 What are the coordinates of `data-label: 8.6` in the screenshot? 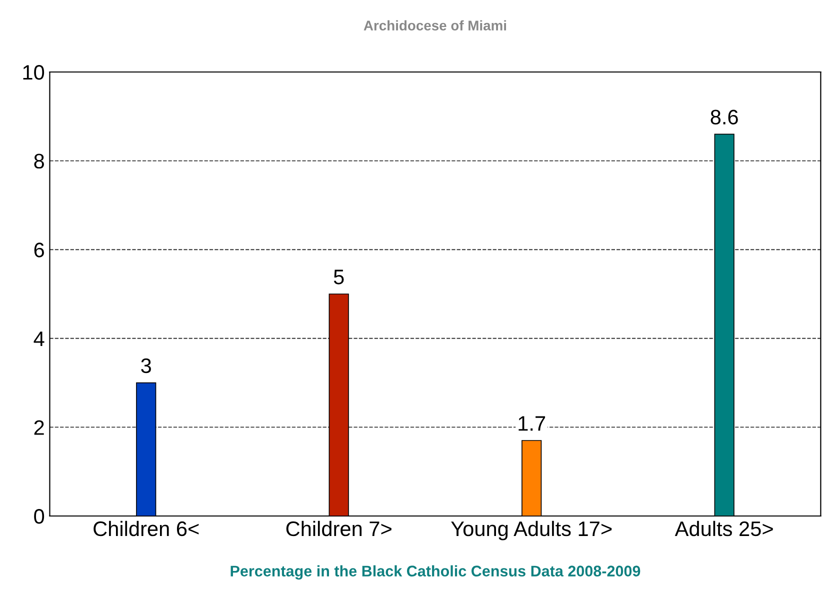 It's located at (724, 117).